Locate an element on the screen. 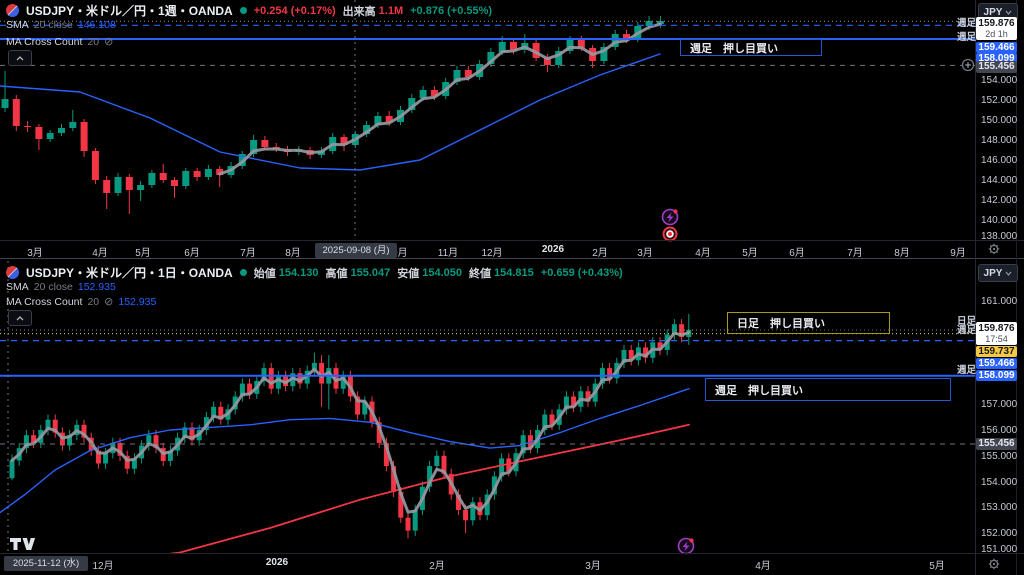  price-change: +0.254 (+0.17%) is located at coordinates (294, 10).